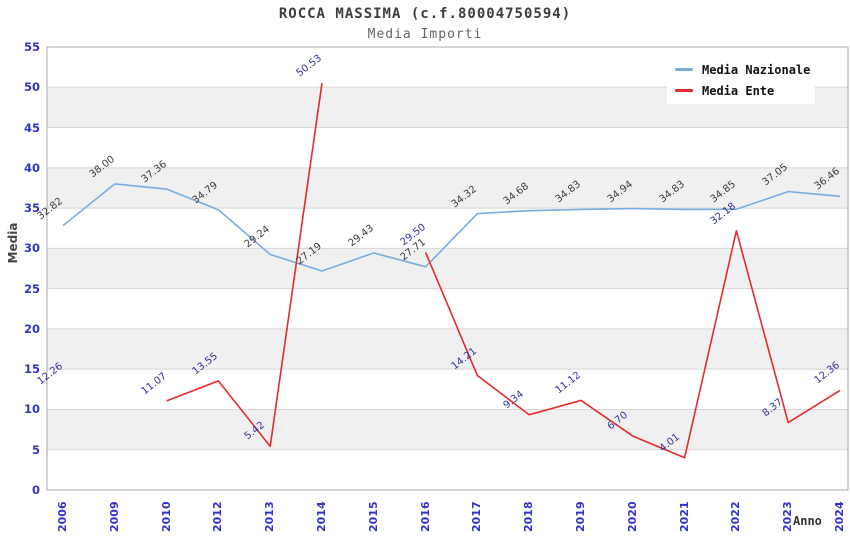 Image resolution: width=850 pixels, height=550 pixels. What do you see at coordinates (35, 490) in the screenshot?
I see `y-tick-label: 0` at bounding box center [35, 490].